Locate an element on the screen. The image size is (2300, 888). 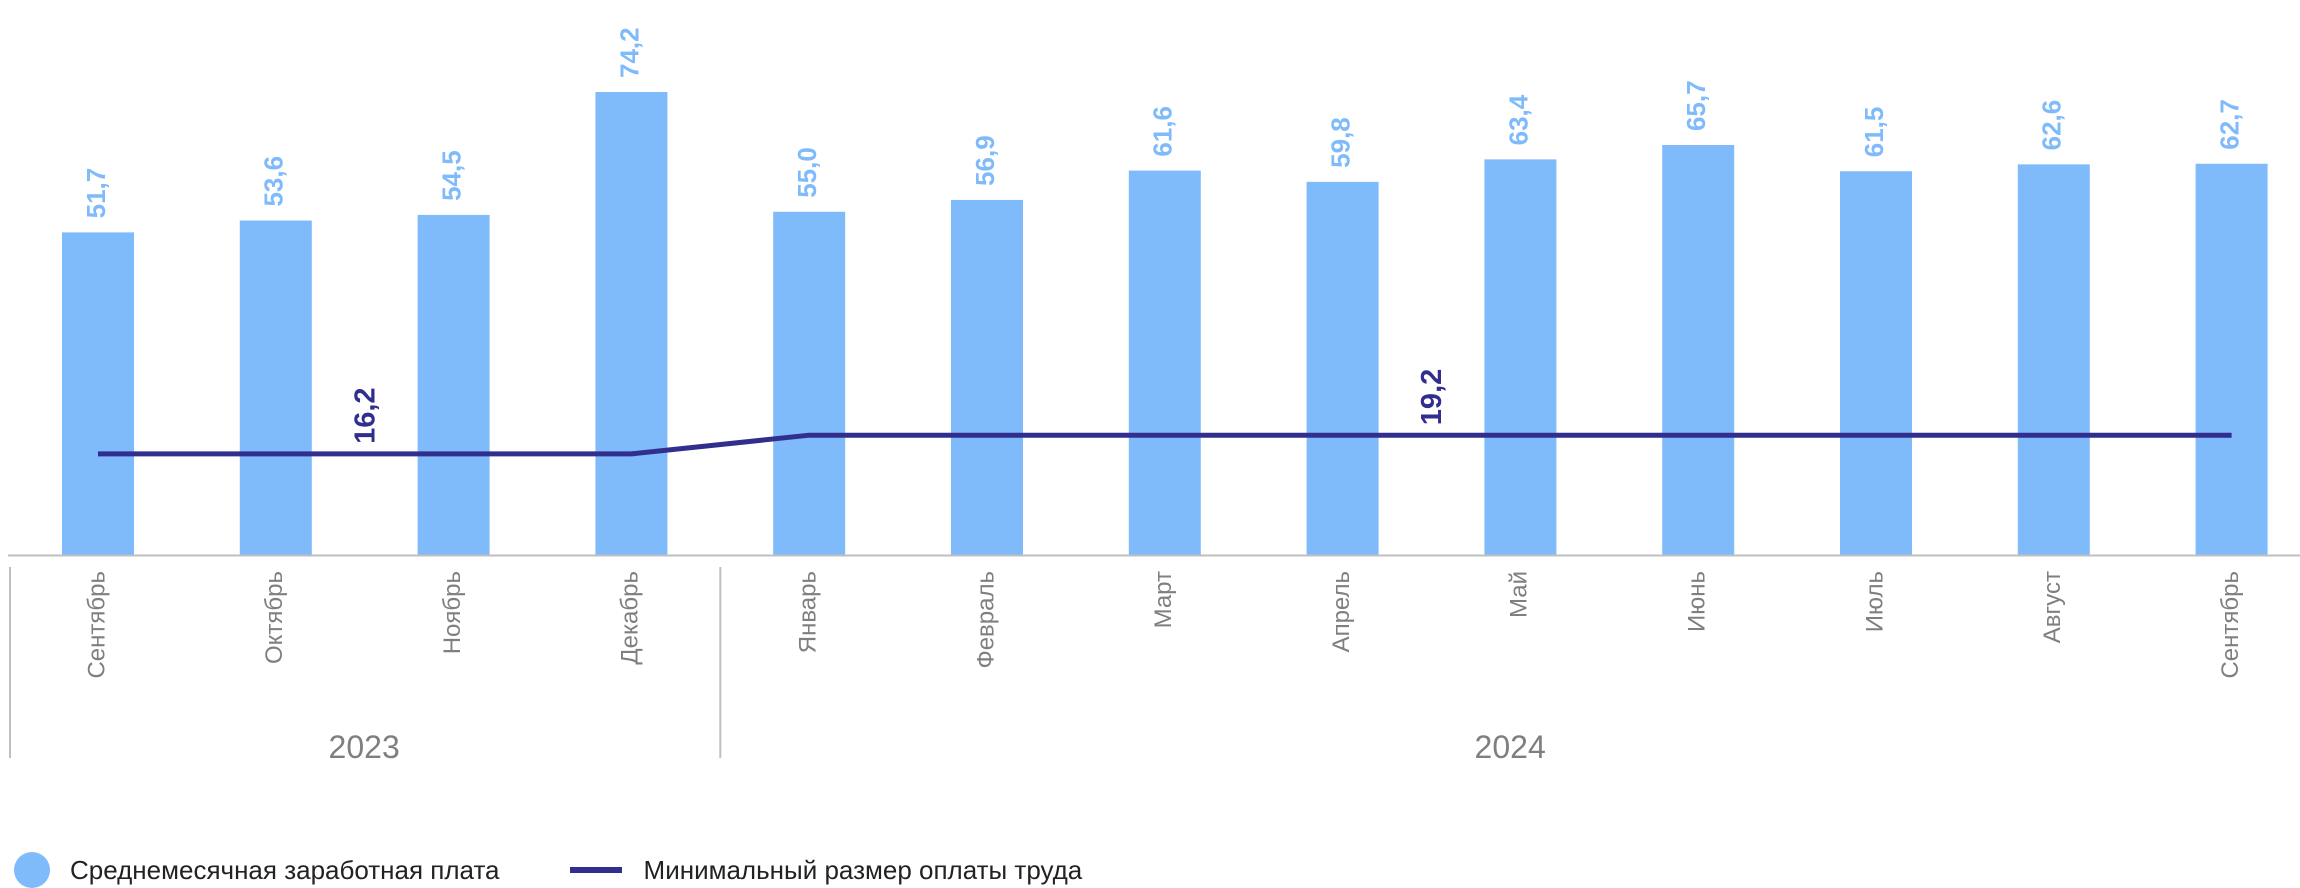
bar-data-label: 54,5 is located at coordinates (451, 175).